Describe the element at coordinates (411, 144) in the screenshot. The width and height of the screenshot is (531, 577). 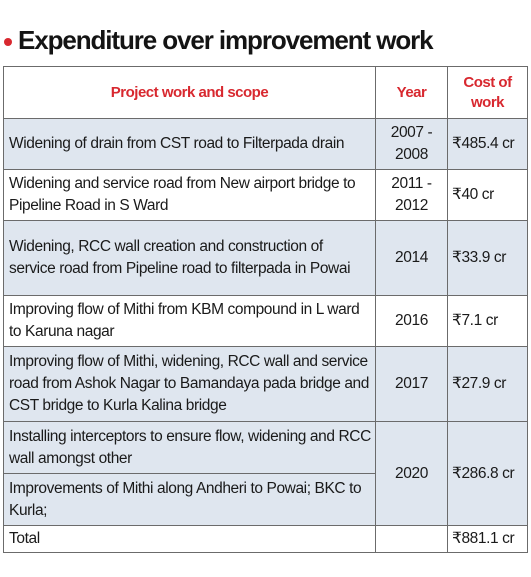
I see `row-year: 2007 - 2008` at that location.